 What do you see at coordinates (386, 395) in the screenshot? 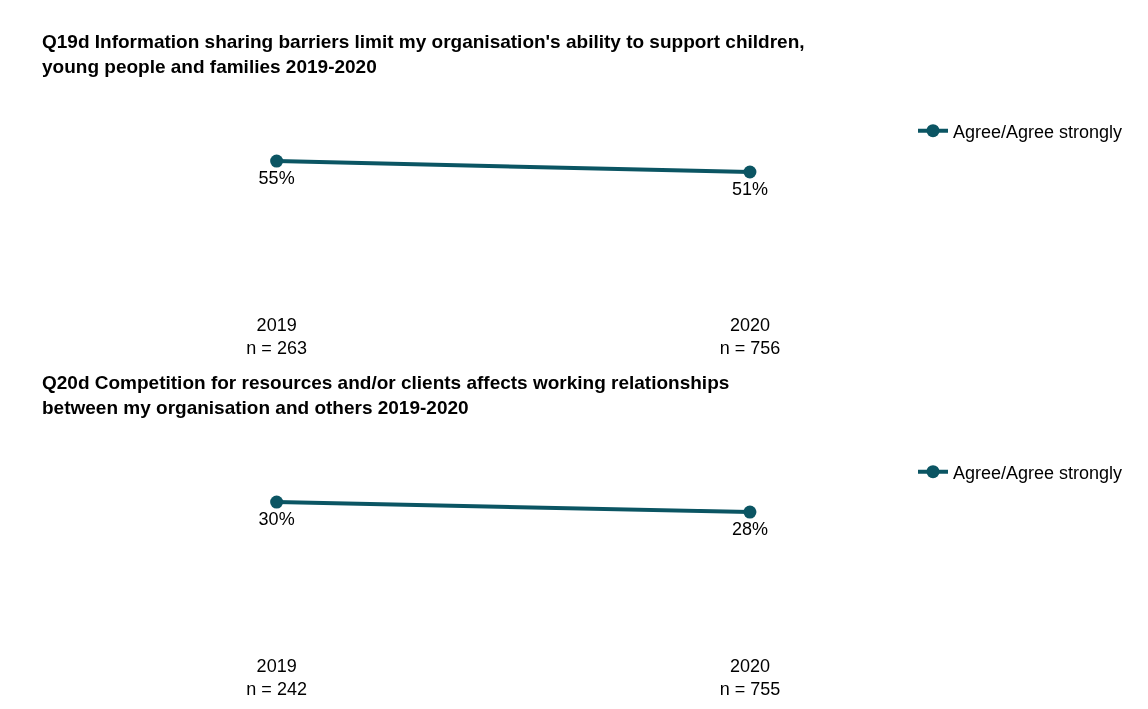
I see `chart-title: Q20d Competition for resources and/or clients affects working relationships between my organisation and others 2019-2020` at bounding box center [386, 395].